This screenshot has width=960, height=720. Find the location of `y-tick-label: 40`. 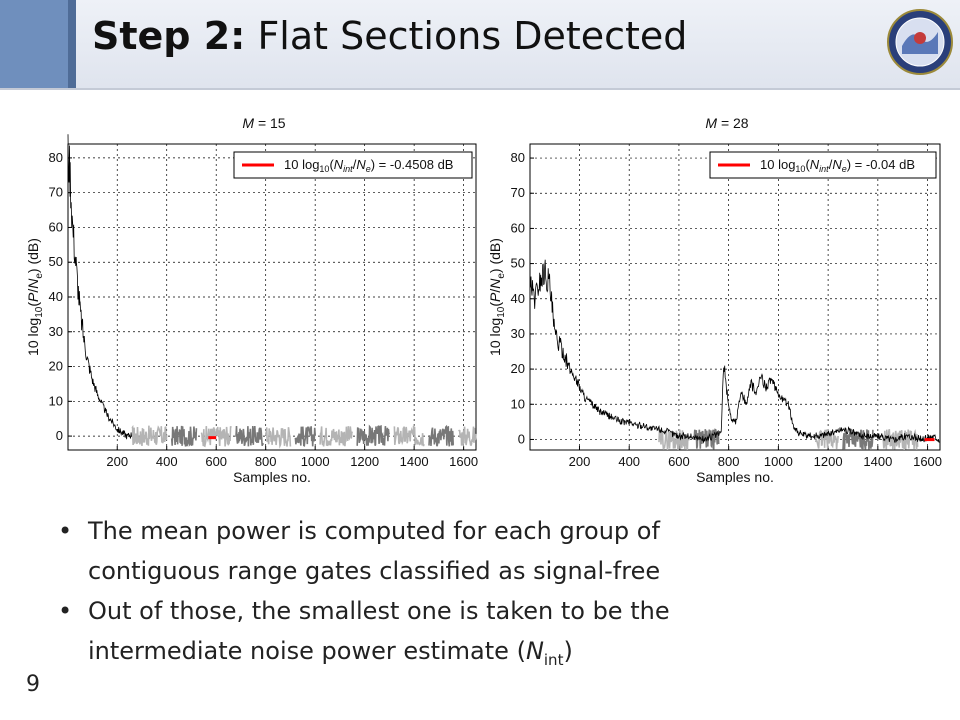

y-tick-label: 40 is located at coordinates (518, 298).